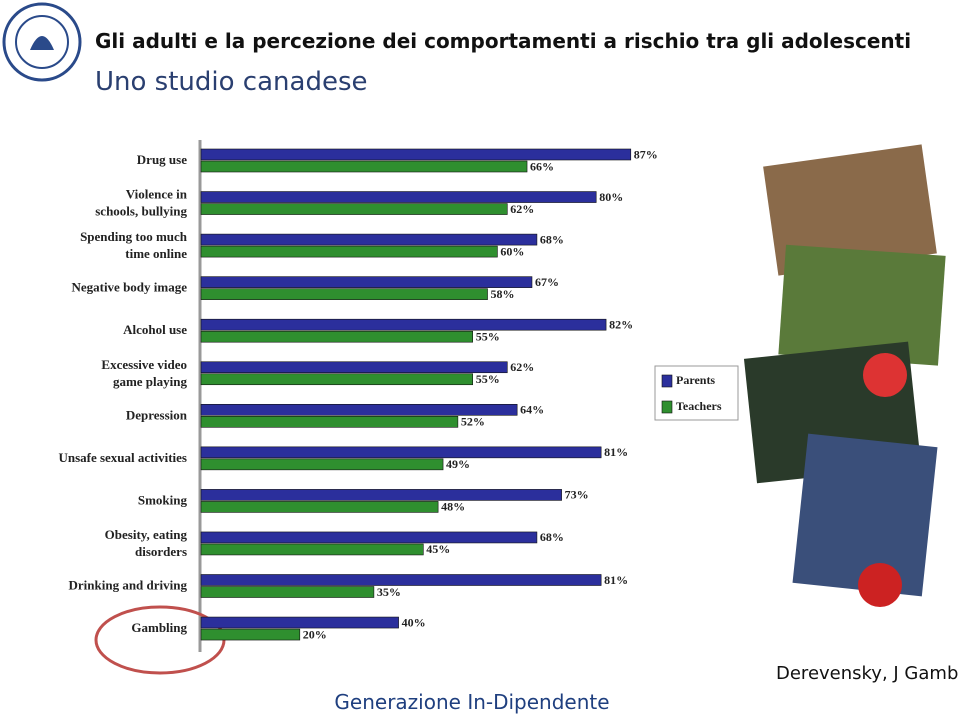  Describe the element at coordinates (231, 82) in the screenshot. I see `slide-subtitle: Uno studio canadese` at that location.